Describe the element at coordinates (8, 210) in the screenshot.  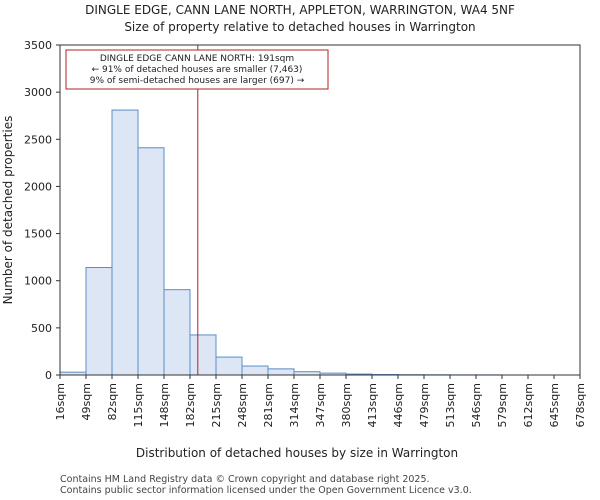
I see `y-axis-label: Number of detached properties` at that location.